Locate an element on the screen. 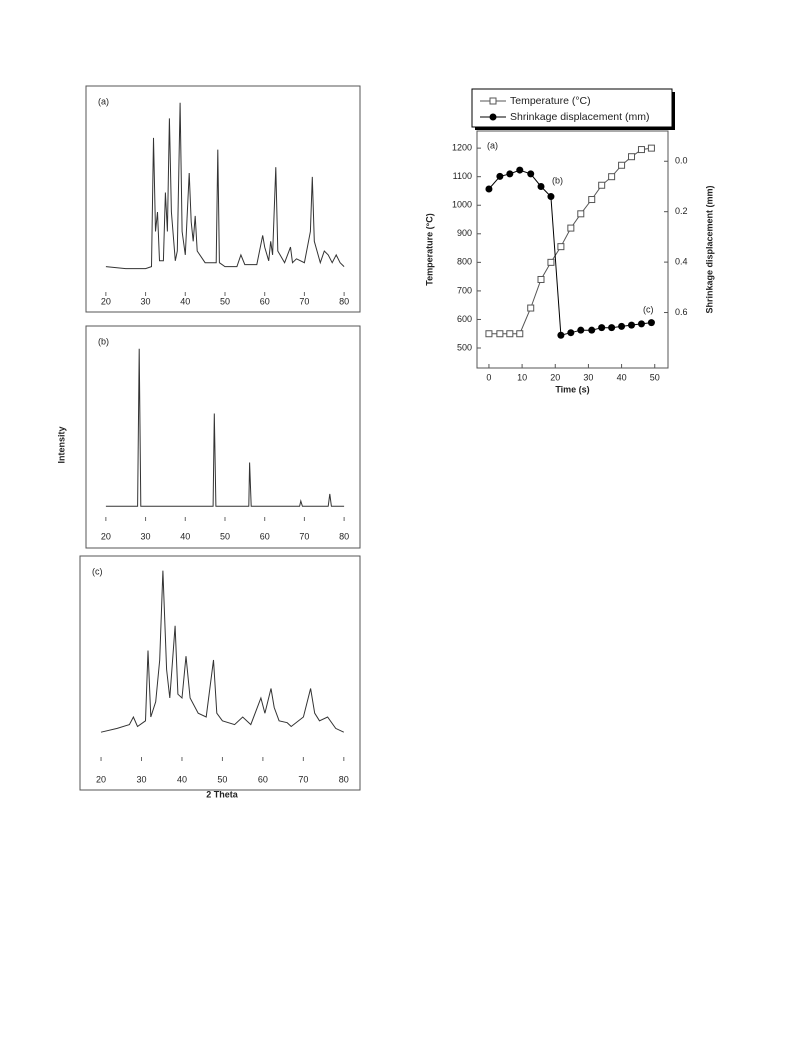 The height and width of the screenshot is (1064, 793). annotation: (b) is located at coordinates (557, 180).